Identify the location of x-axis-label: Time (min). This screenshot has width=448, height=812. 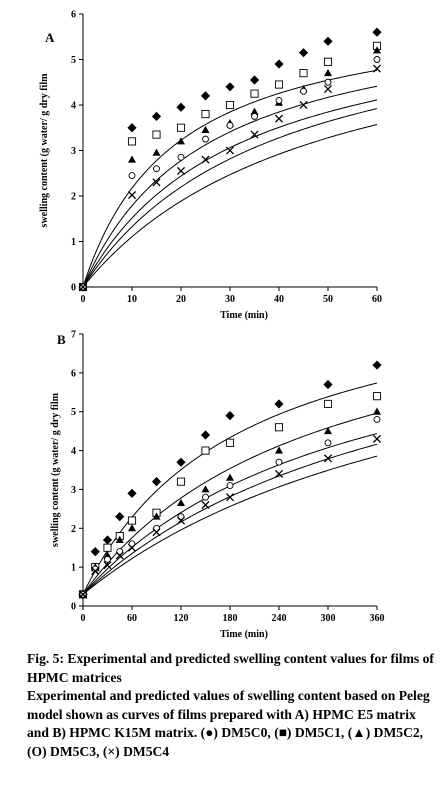
(244, 315).